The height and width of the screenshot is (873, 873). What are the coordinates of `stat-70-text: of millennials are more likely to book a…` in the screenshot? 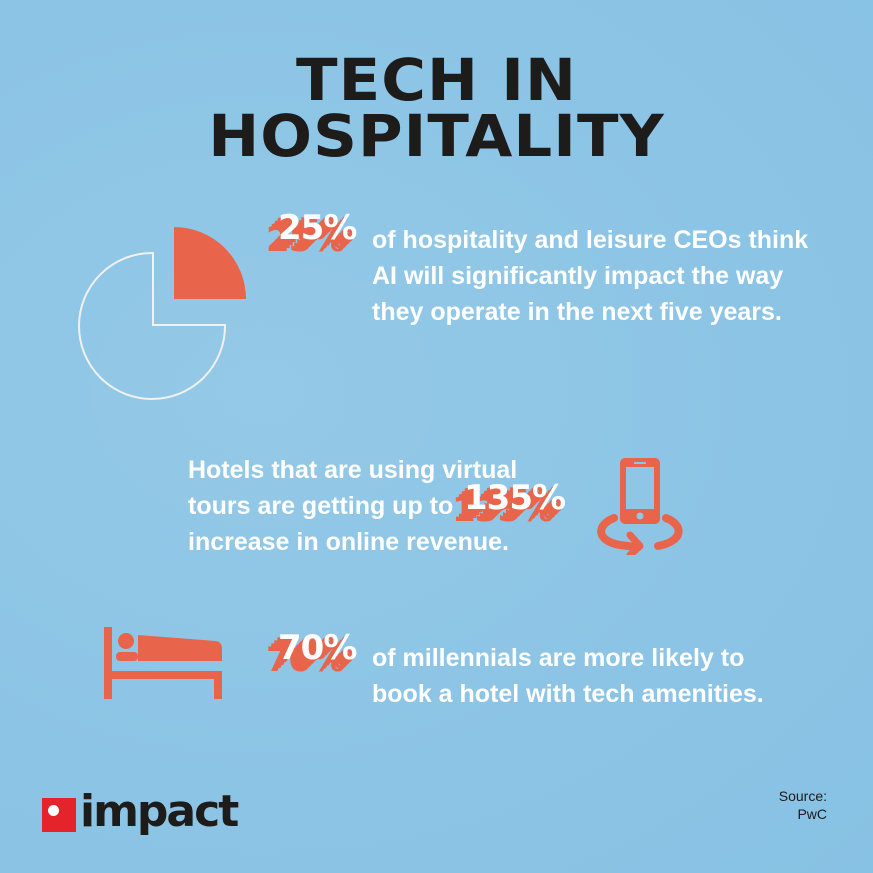 It's located at (568, 676).